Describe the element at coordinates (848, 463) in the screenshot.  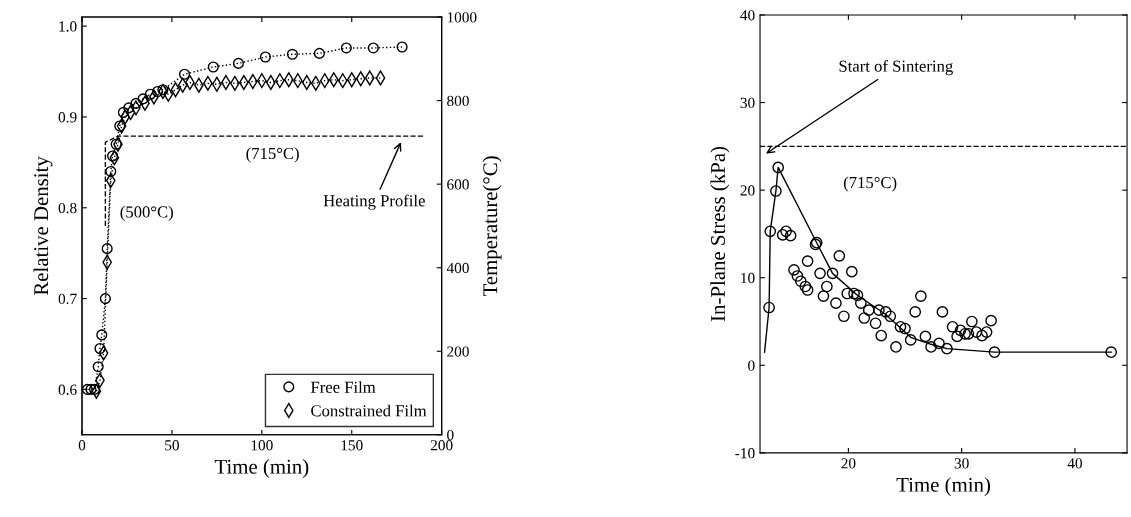
I see `x-tick-label: 20` at that location.